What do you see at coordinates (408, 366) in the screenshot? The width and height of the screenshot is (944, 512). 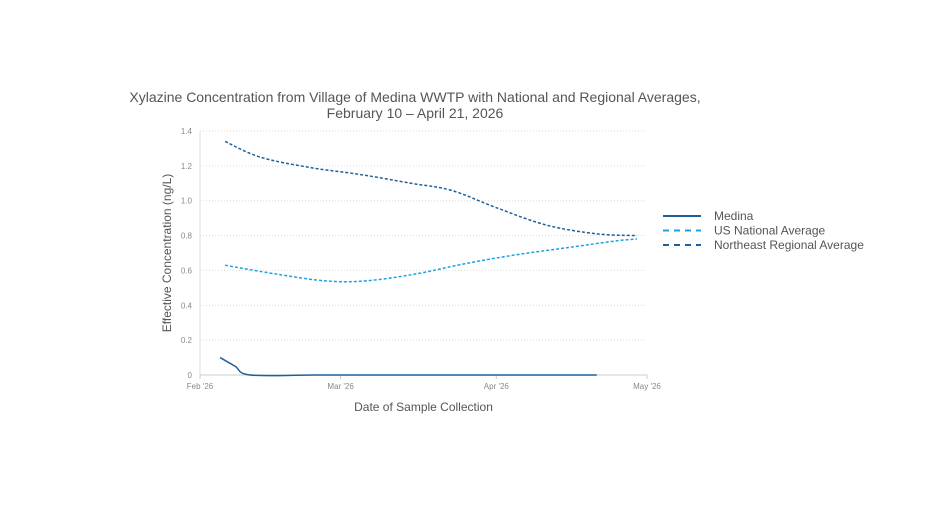 I see `series-line-medina` at bounding box center [408, 366].